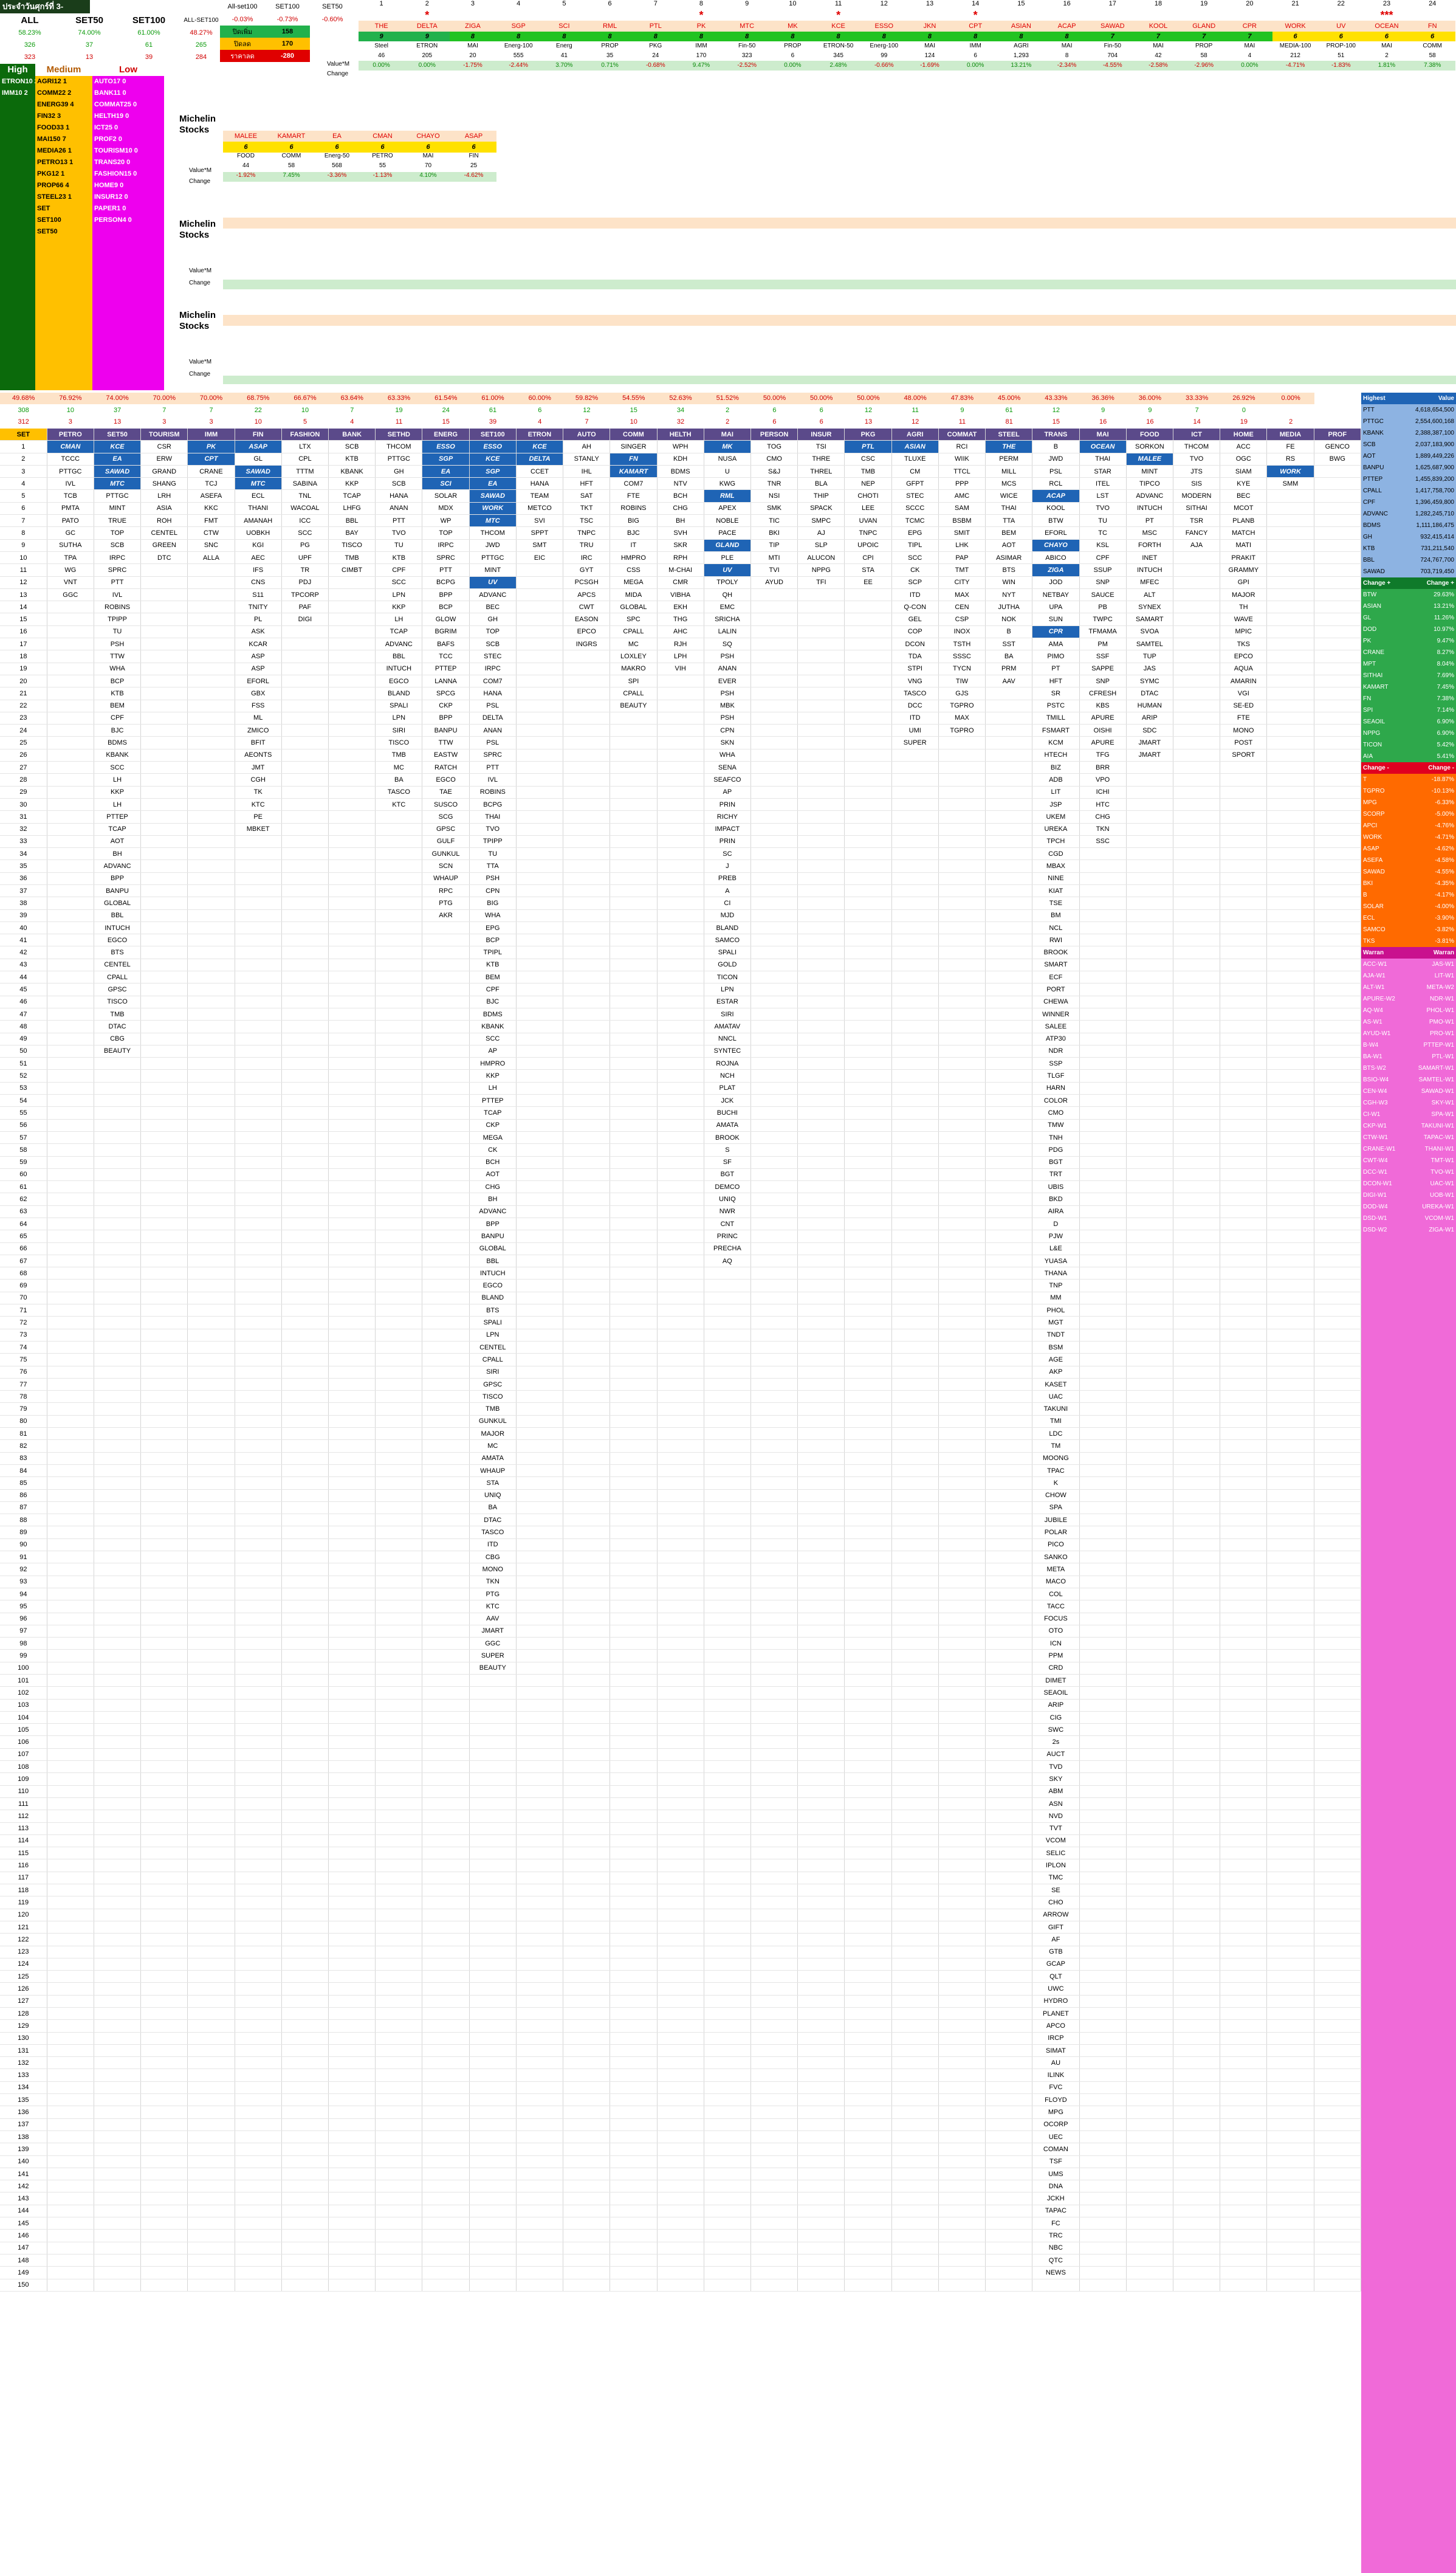 This screenshot has height=2573, width=1456. Describe the element at coordinates (118, 435) in the screenshot. I see `sector-header: SET50` at that location.